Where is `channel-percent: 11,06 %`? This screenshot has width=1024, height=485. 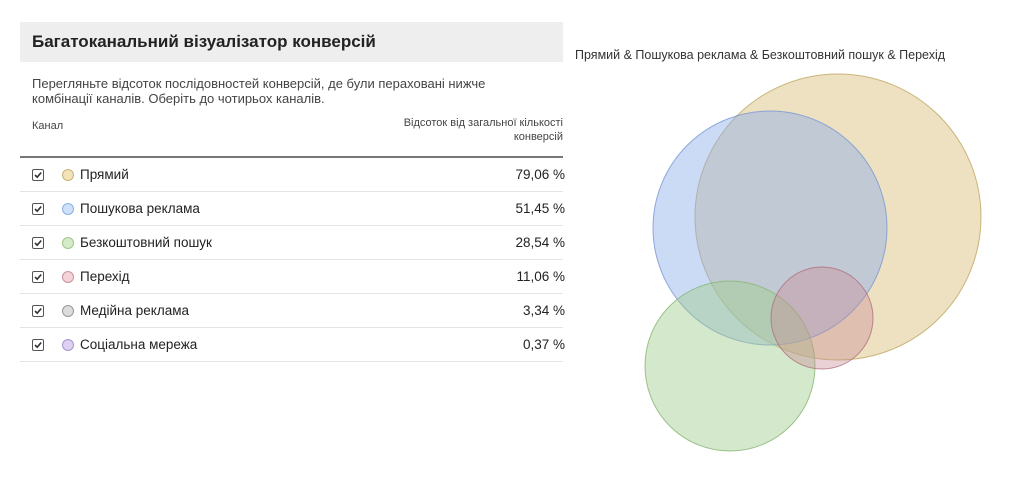 channel-percent: 11,06 % is located at coordinates (540, 276).